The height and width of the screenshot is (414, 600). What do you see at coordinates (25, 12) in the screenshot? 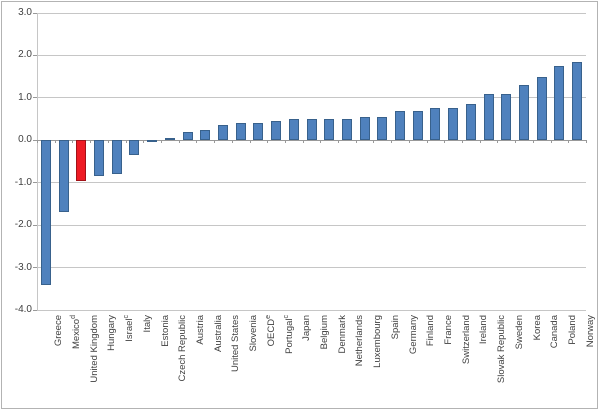
I see `y-axis-tick-label: 3.0` at bounding box center [25, 12].